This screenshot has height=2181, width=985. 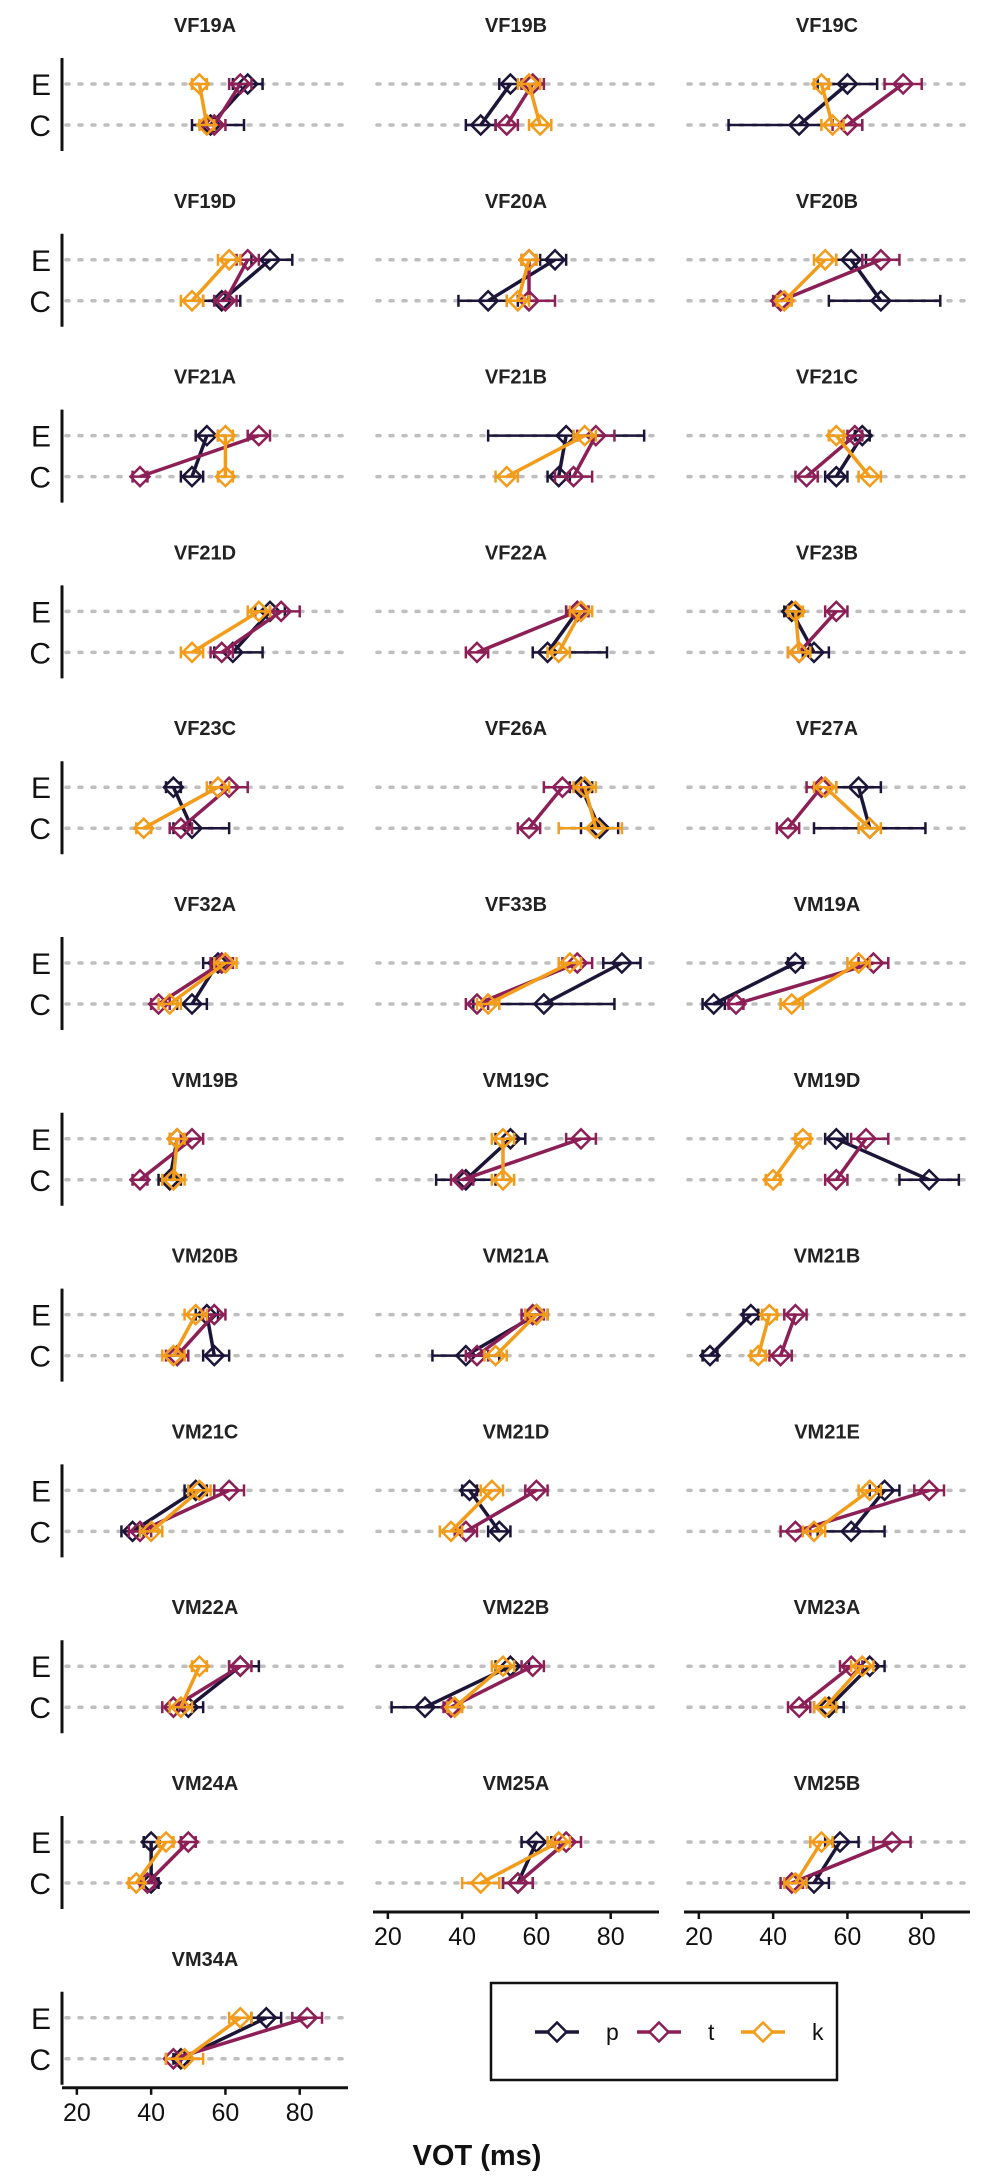 I want to click on legend-swatch-marker, so click(x=763, y=2032).